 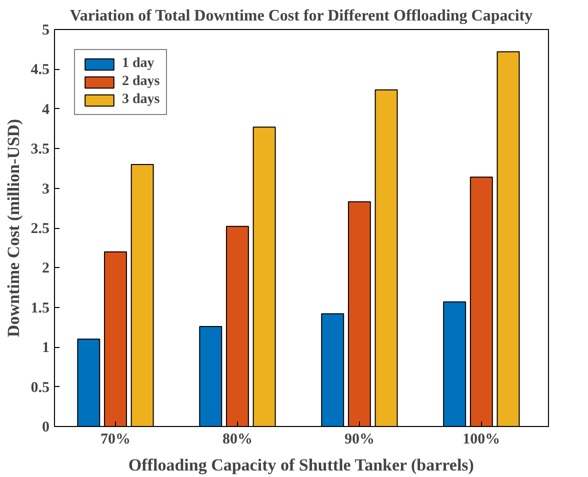 What do you see at coordinates (46, 189) in the screenshot?
I see `y-tick-label: 3` at bounding box center [46, 189].